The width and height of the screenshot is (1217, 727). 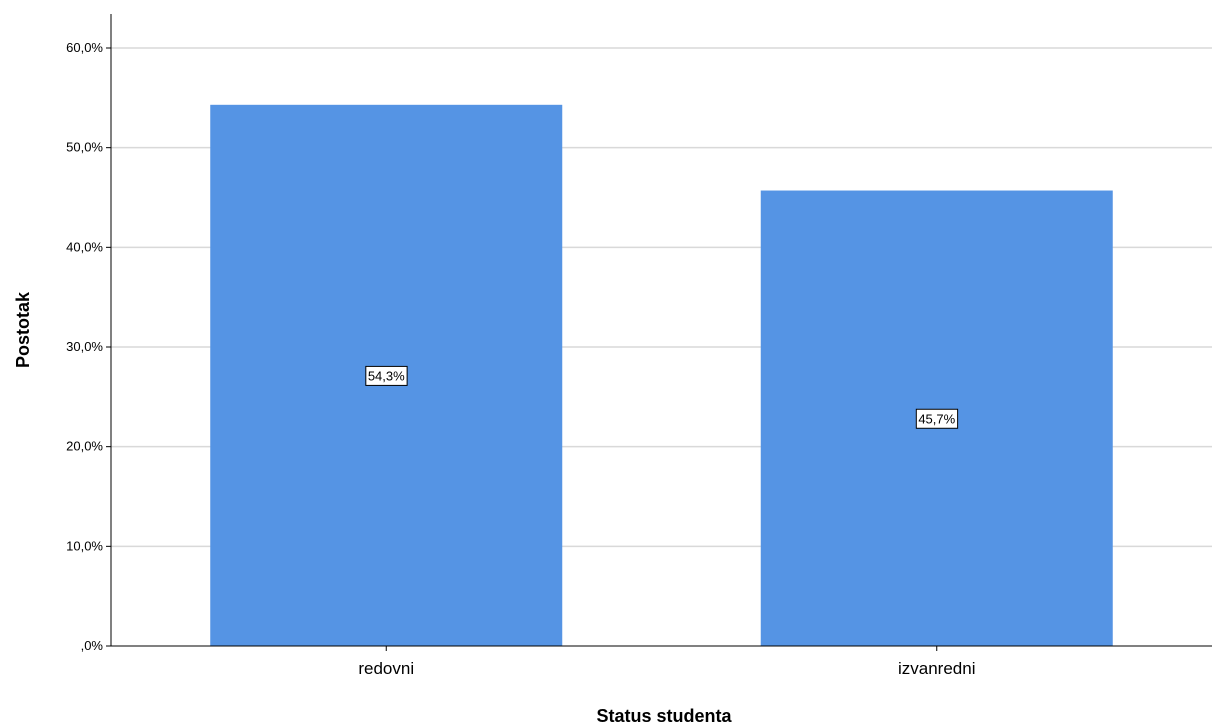 I want to click on data-labels: 54,3% 45,7%, so click(x=662, y=397).